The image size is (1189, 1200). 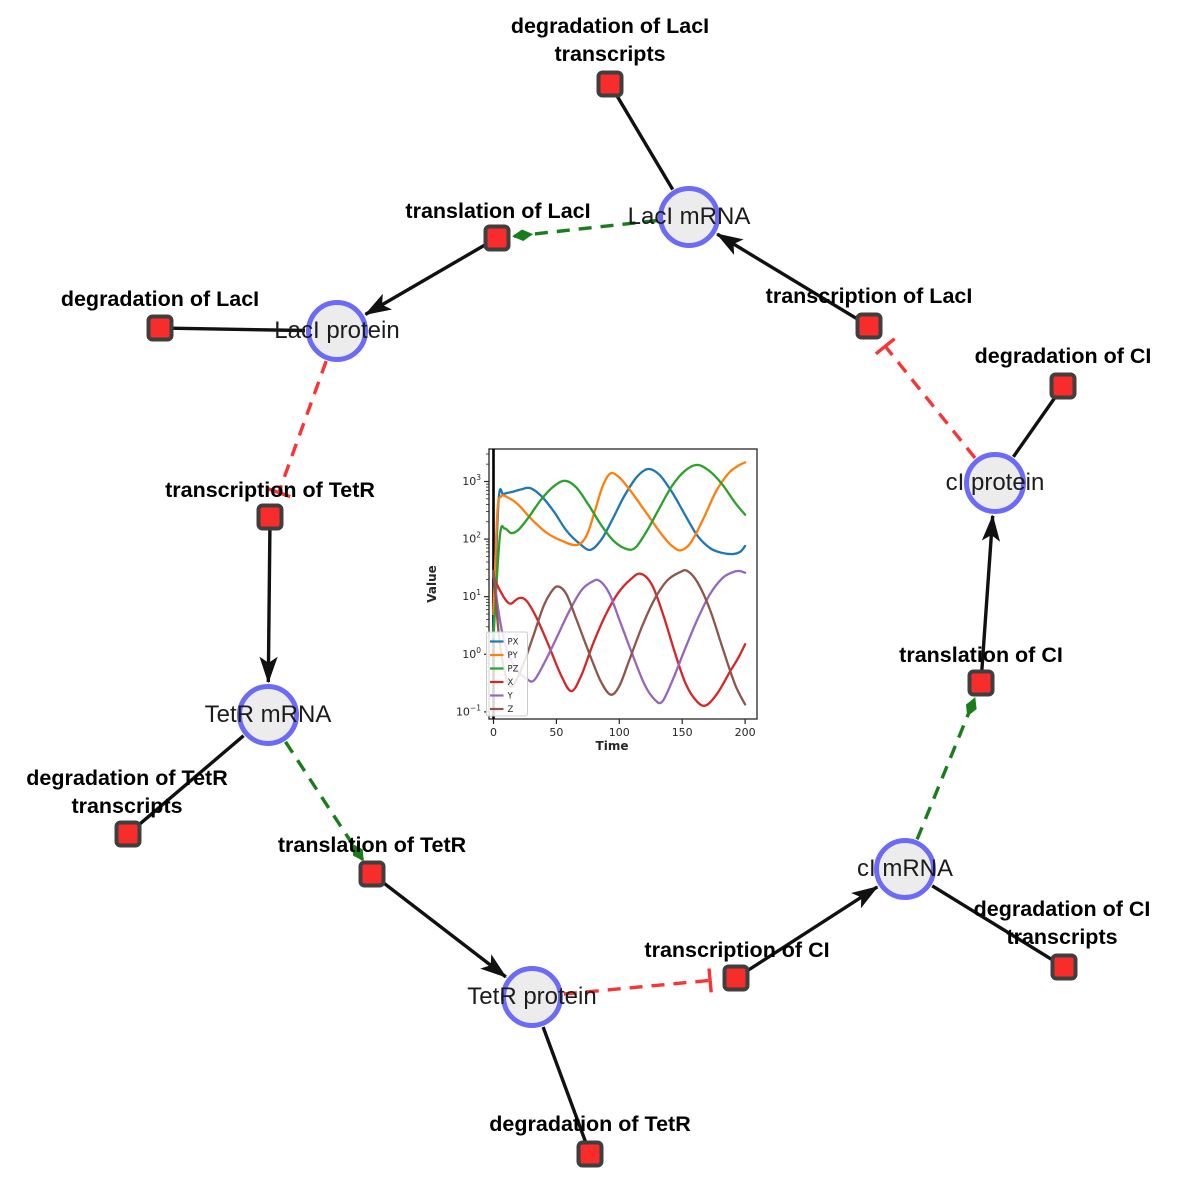 What do you see at coordinates (946, 769) in the screenshot?
I see `edge-modifier-ci_mrna-translation_ci` at bounding box center [946, 769].